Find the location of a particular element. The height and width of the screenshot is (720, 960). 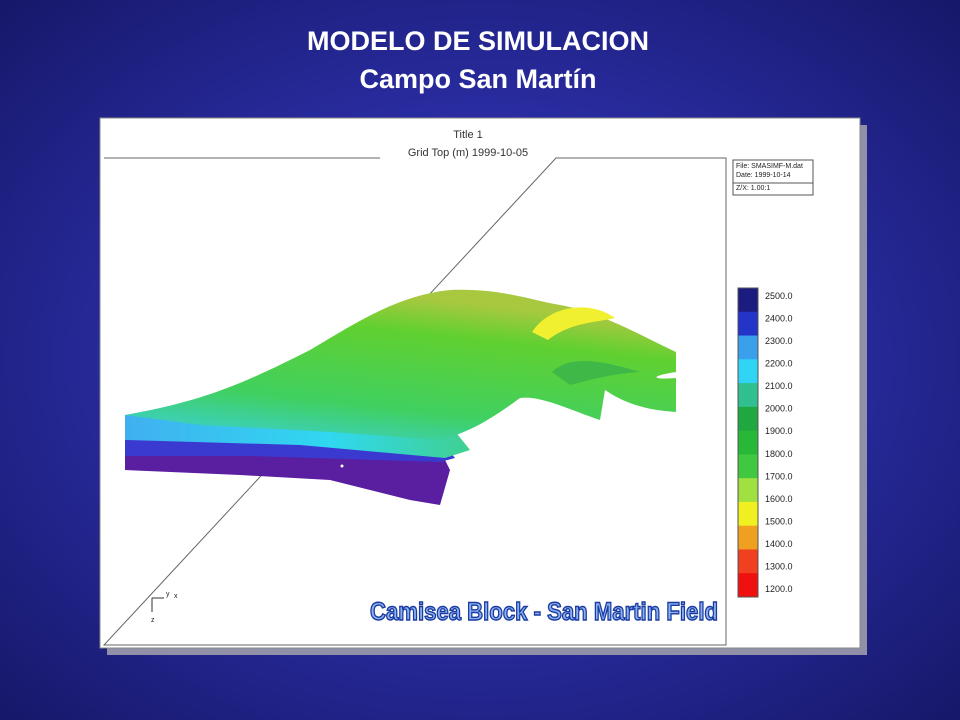

caption: Camisea Block - San Martin Field is located at coordinates (544, 612).